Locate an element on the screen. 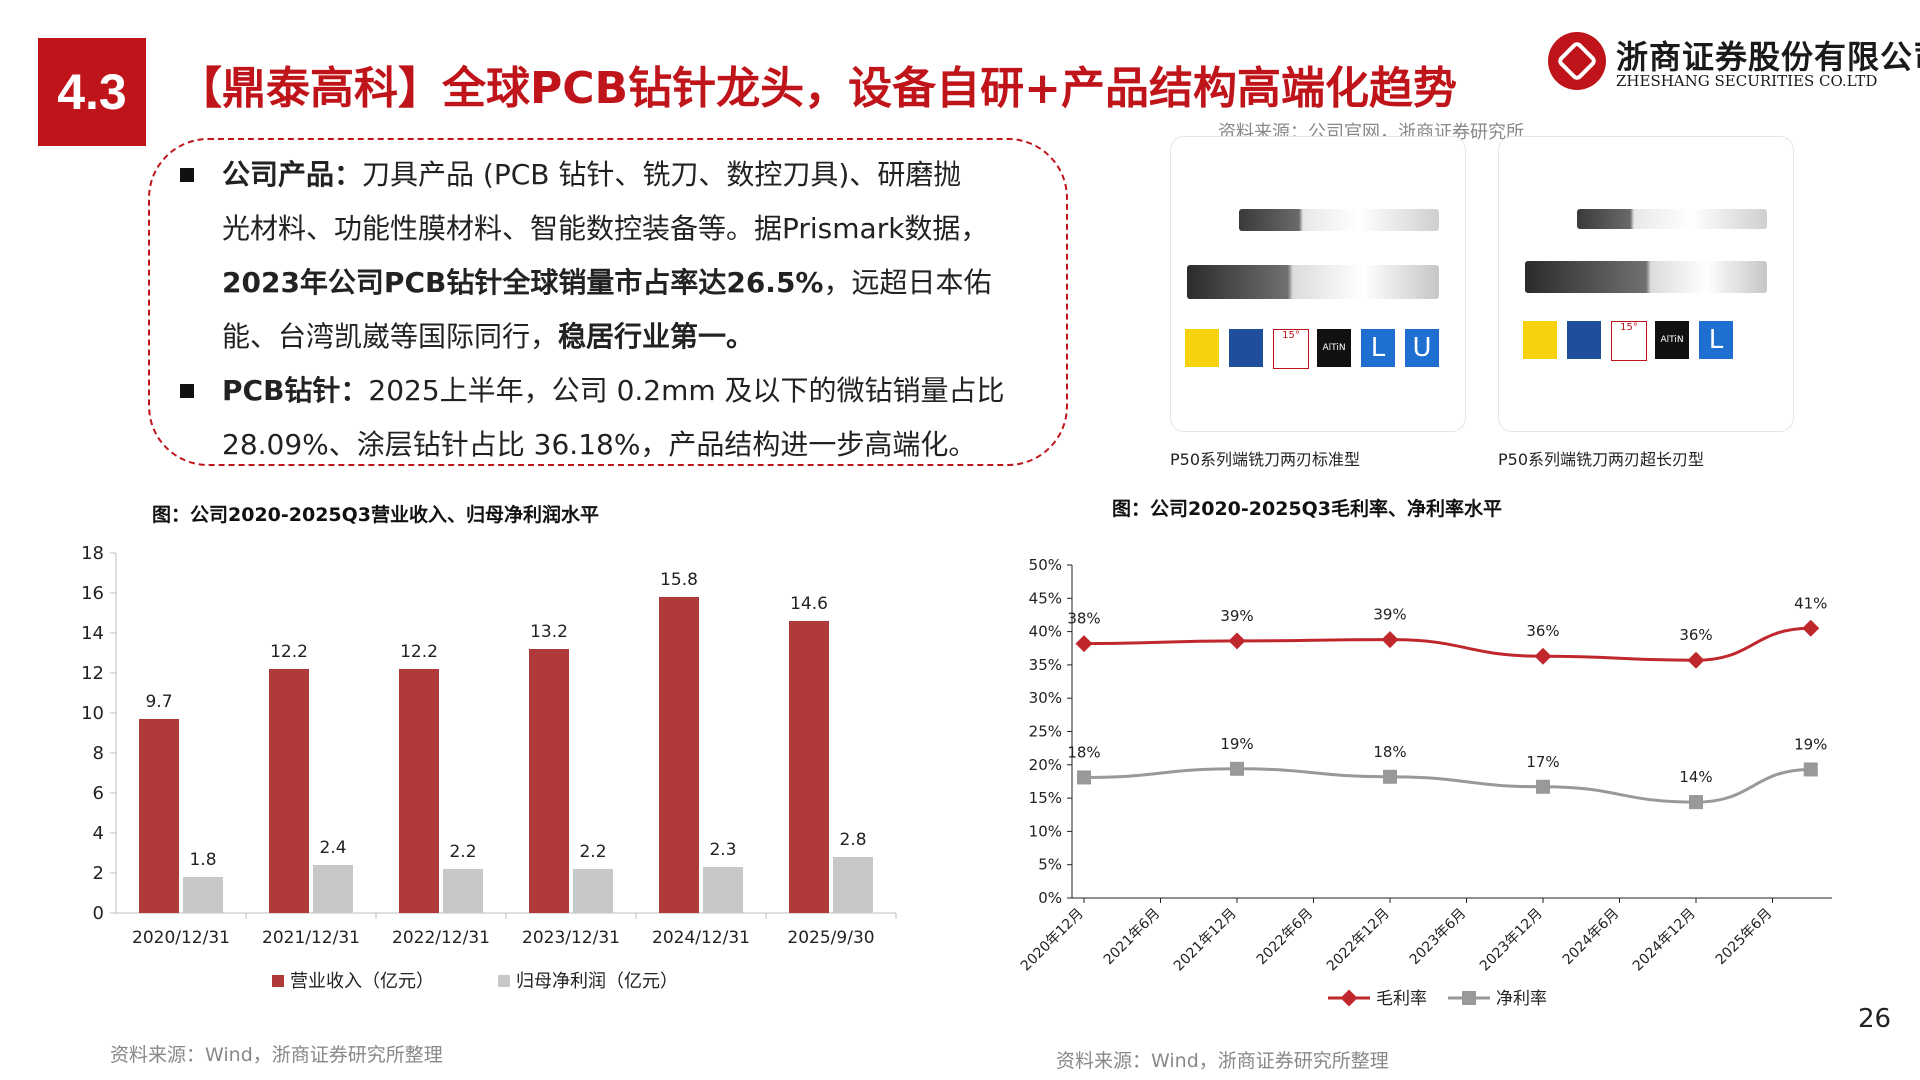 This screenshot has width=1920, height=1080. y-tick-label: 12 is located at coordinates (92, 673).